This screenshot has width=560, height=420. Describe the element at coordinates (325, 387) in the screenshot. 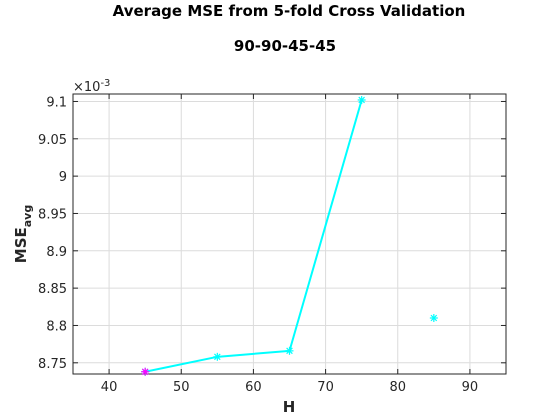

I see `x-tick-label: 70` at that location.